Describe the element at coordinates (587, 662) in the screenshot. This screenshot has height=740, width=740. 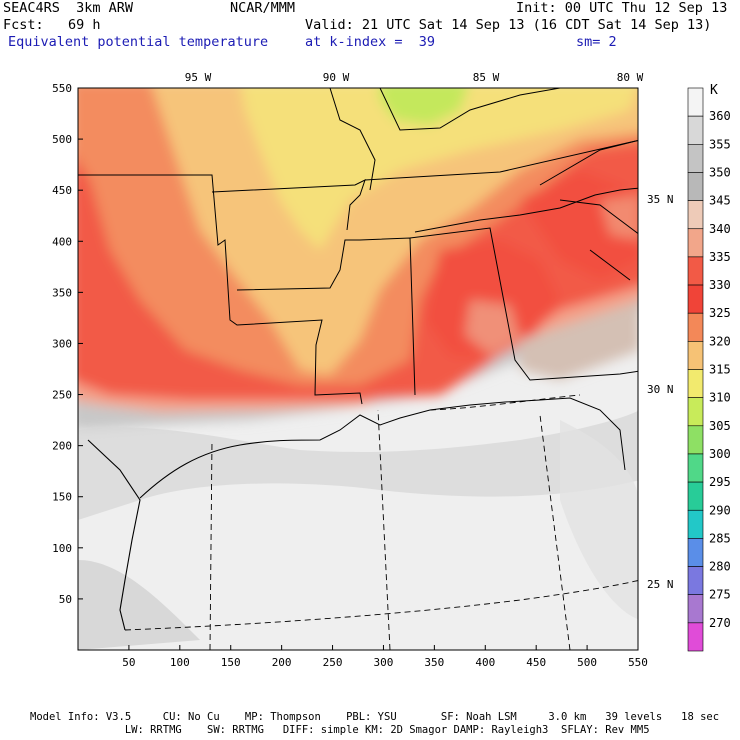
I see `x-tick-label: 500` at that location.